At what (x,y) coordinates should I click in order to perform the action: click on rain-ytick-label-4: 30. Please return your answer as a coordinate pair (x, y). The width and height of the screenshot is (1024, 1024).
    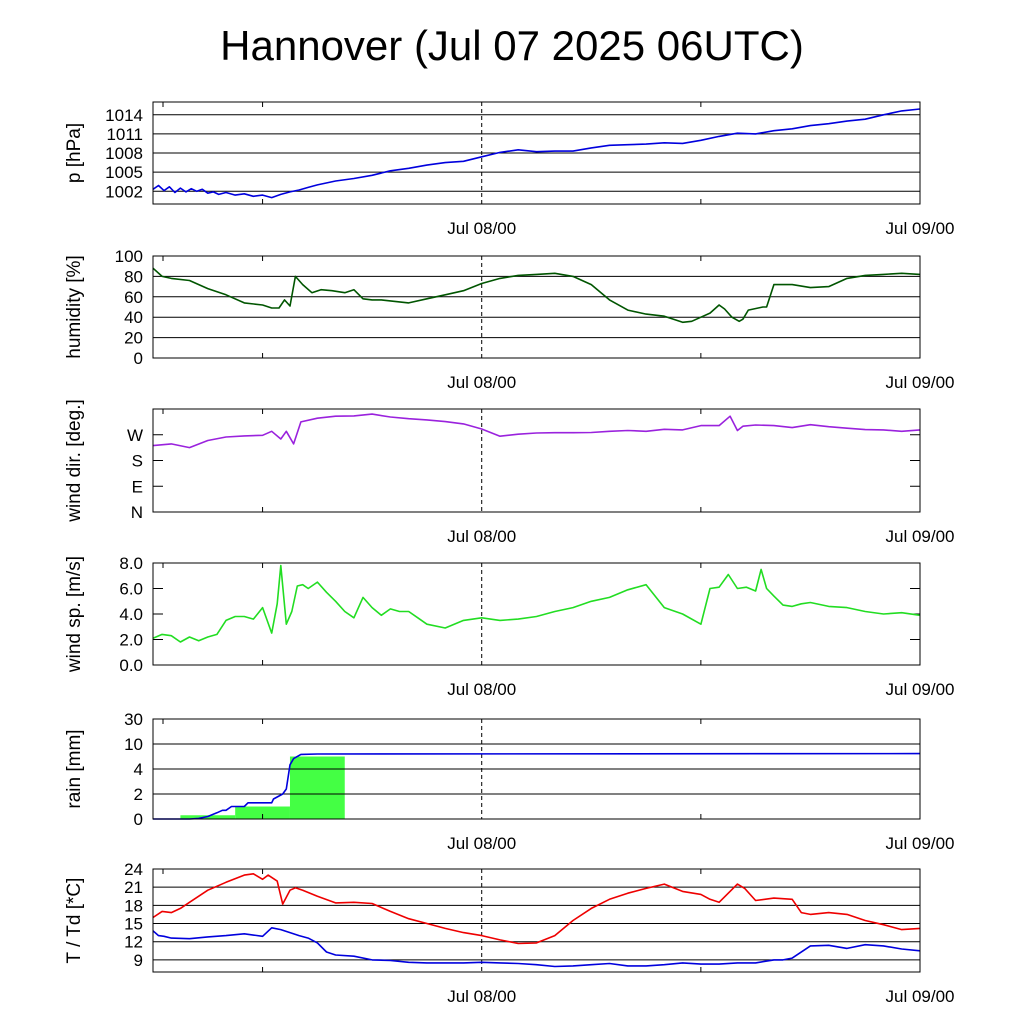
    Looking at the image, I should click on (133, 719).